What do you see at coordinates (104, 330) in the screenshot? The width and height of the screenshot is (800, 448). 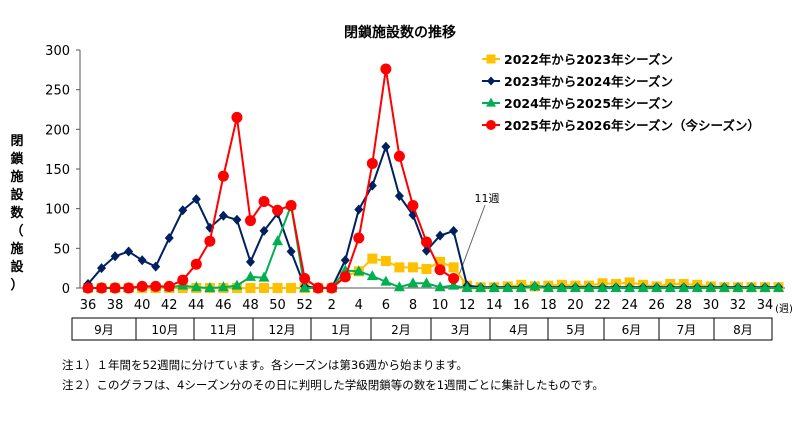 I see `month-label: 9月` at bounding box center [104, 330].